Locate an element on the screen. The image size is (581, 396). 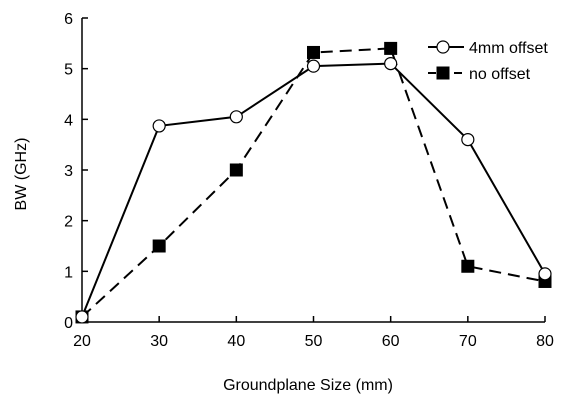
y-tick-label: 4 is located at coordinates (68, 120).